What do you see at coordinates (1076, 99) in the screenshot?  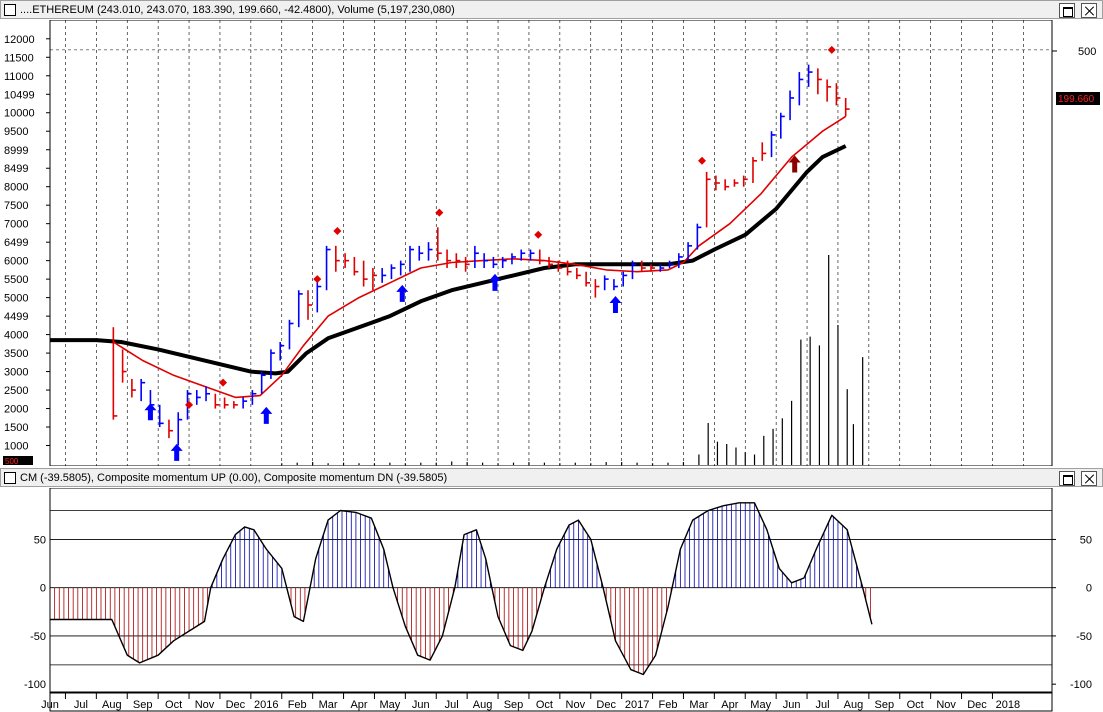 I see `last-price-label: 199.660` at bounding box center [1076, 99].